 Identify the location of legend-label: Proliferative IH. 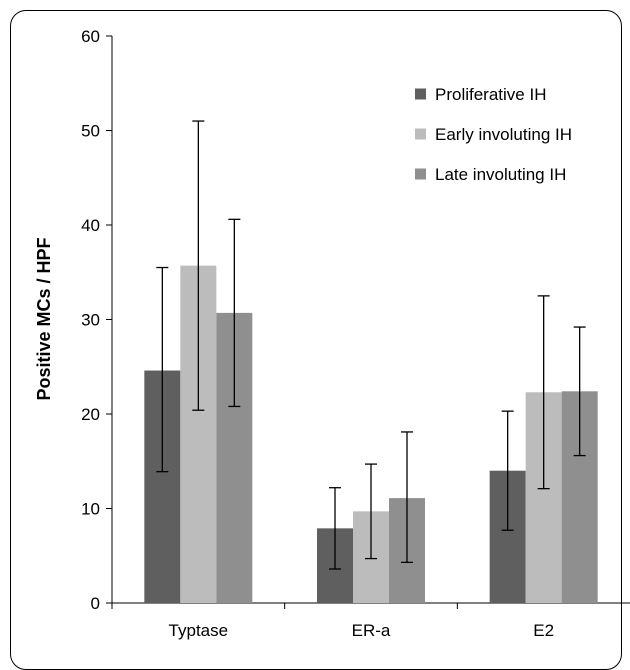
(490, 94).